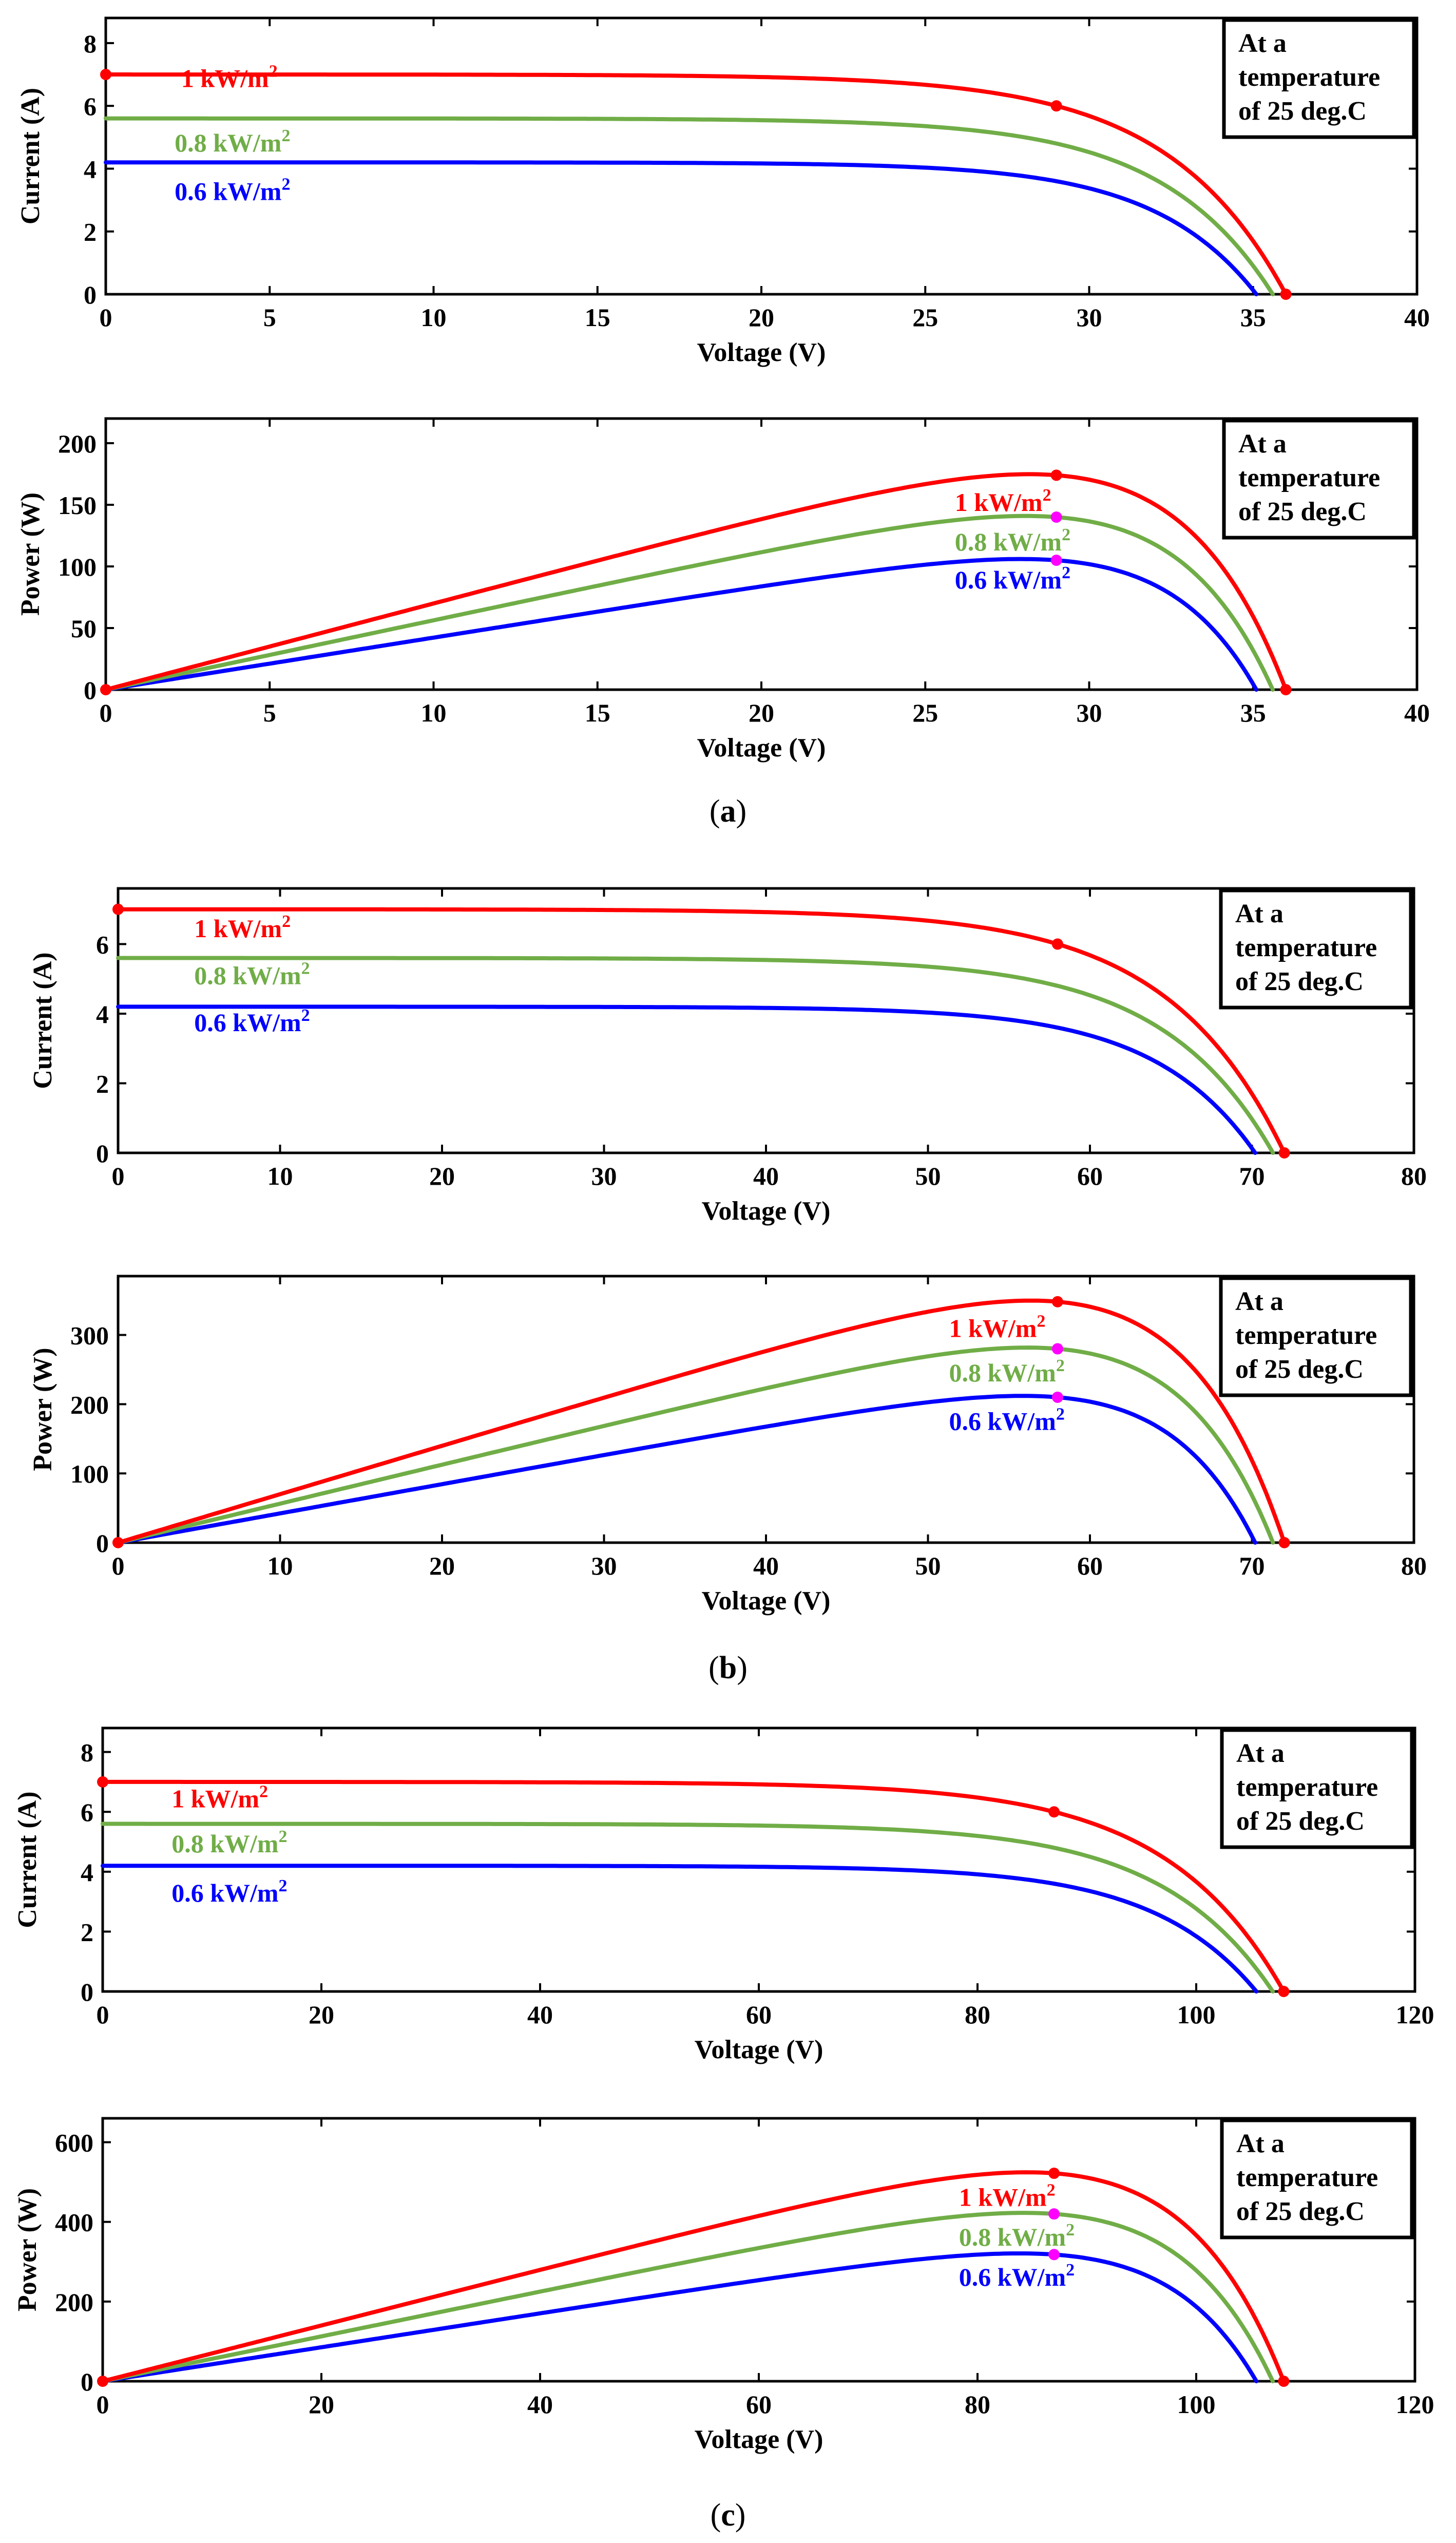  I want to click on start-point-marker, so click(118, 1542).